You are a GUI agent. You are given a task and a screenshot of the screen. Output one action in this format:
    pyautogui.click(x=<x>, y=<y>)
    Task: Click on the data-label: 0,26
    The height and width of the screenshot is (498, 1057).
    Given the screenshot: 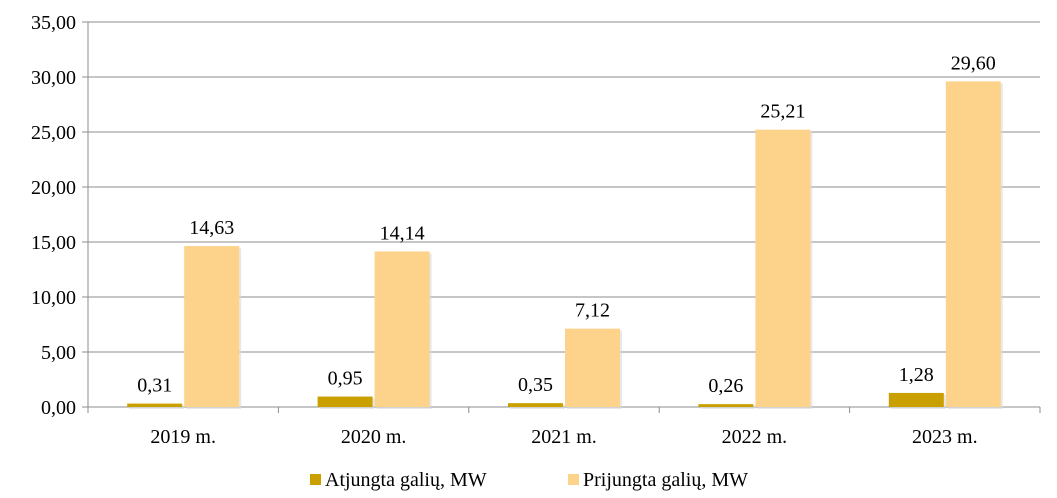 What is the action you would take?
    pyautogui.click(x=725, y=386)
    